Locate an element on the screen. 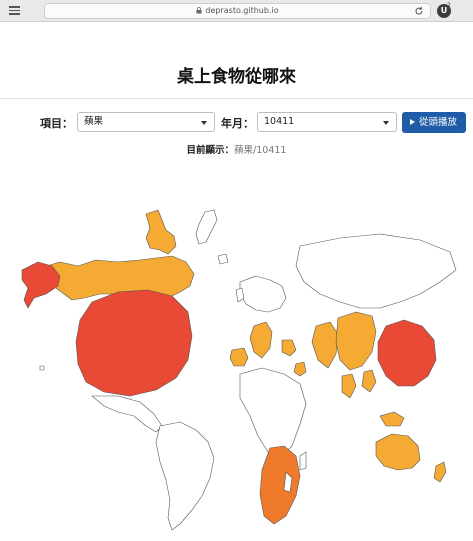 The image size is (473, 541). year-month-select-value: 10411 is located at coordinates (279, 121).